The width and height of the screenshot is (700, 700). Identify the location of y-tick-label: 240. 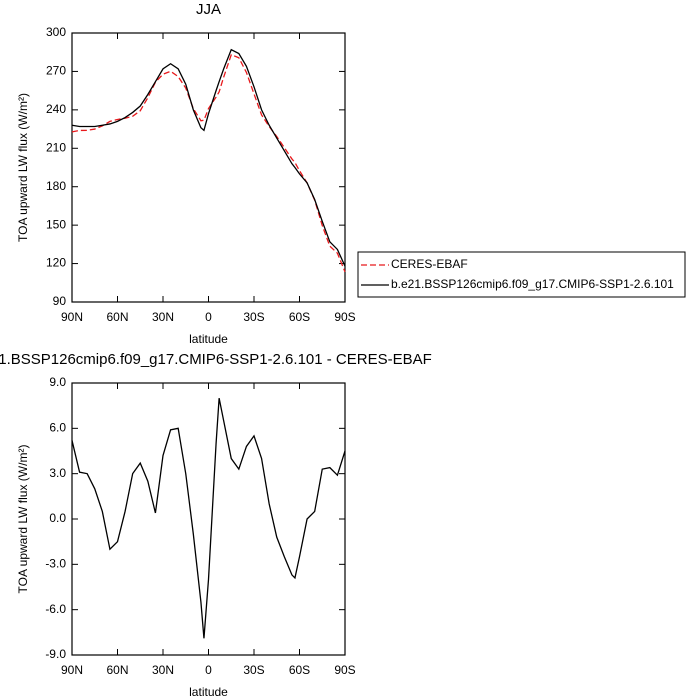
(56, 109).